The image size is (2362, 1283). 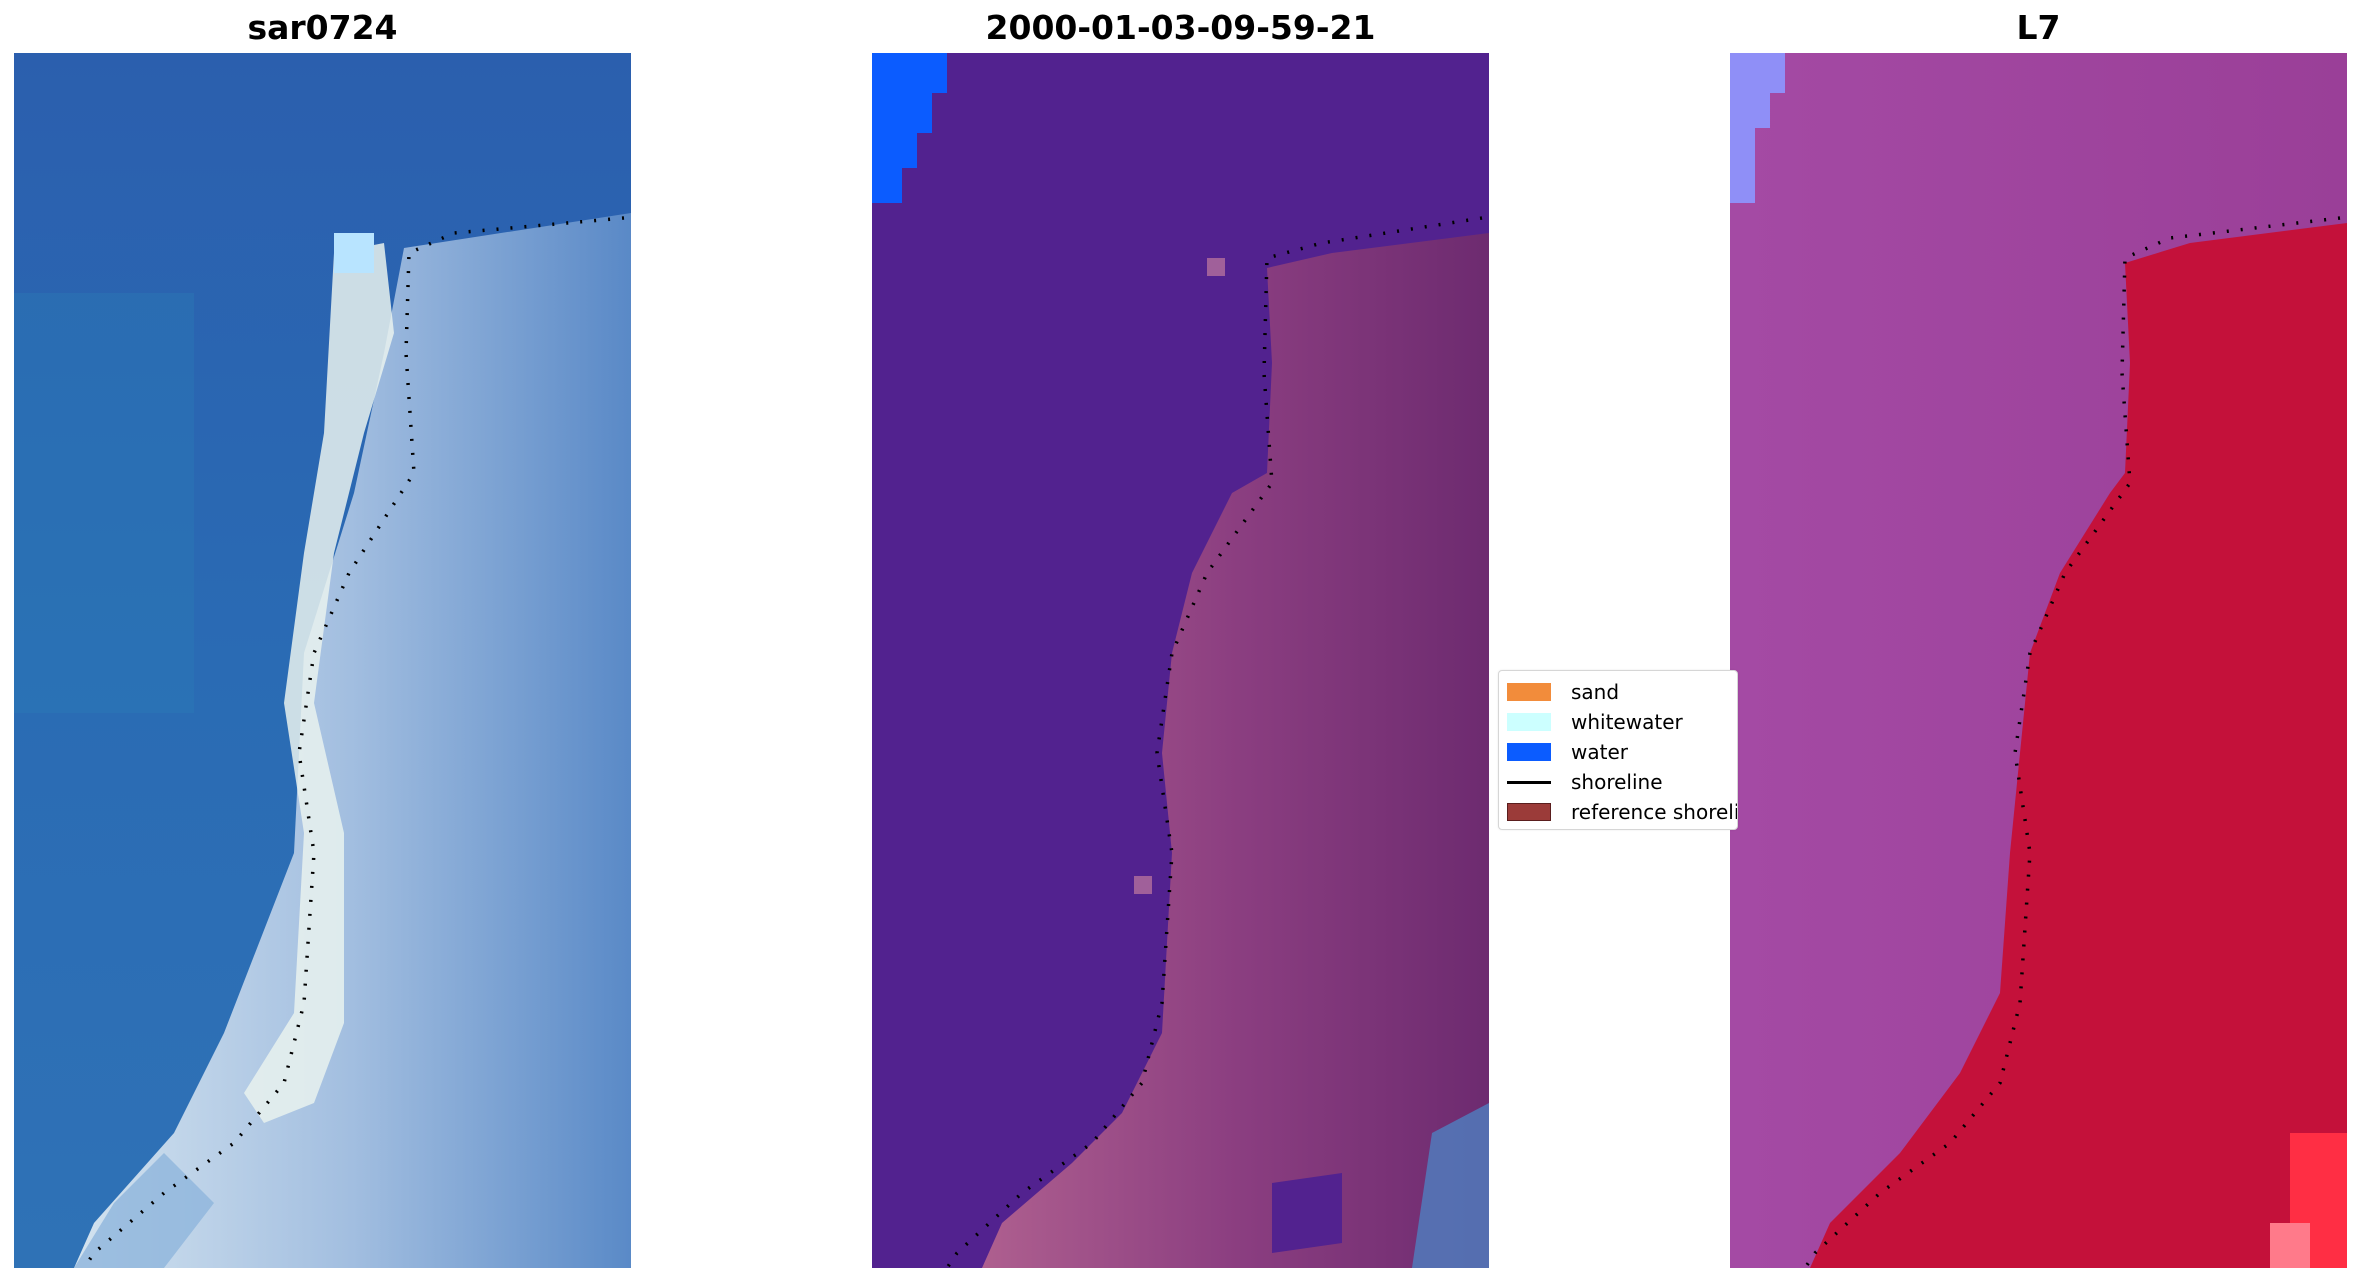 I want to click on legend-label: reference shoreline, so click(x=1654, y=812).